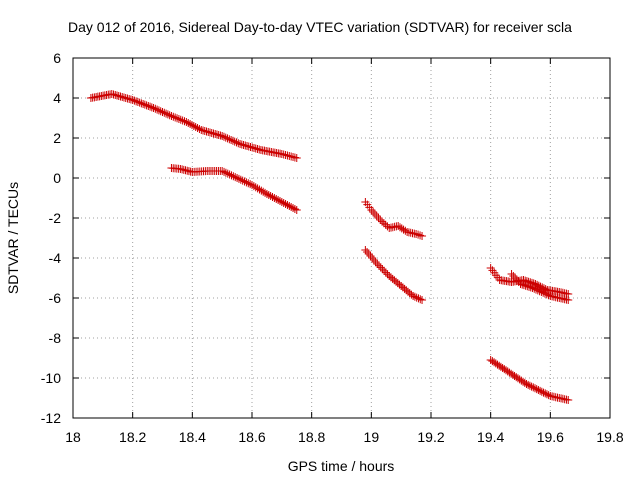 Image resolution: width=640 pixels, height=480 pixels. I want to click on x-tick-label: 19.6, so click(550, 437).